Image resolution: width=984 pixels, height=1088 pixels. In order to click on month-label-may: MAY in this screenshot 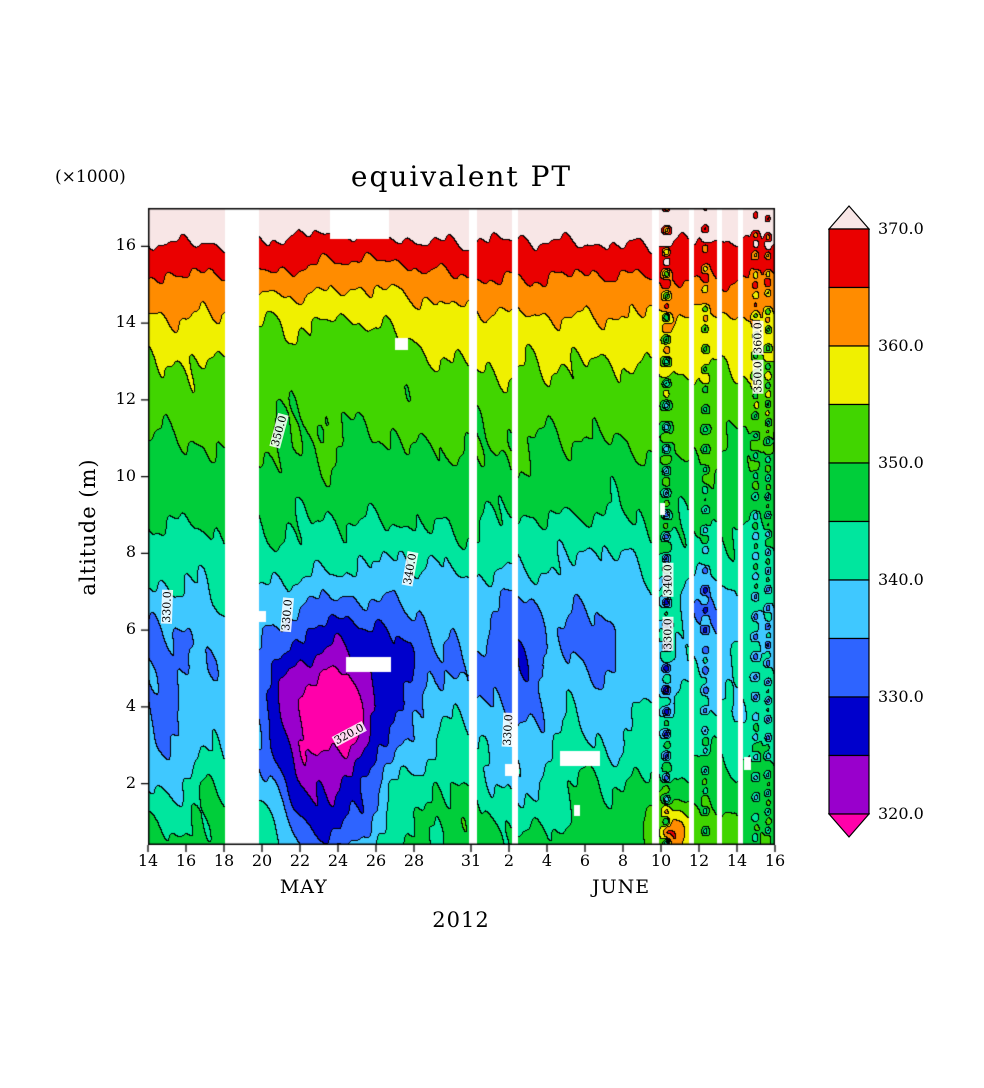, I will do `click(303, 887)`.